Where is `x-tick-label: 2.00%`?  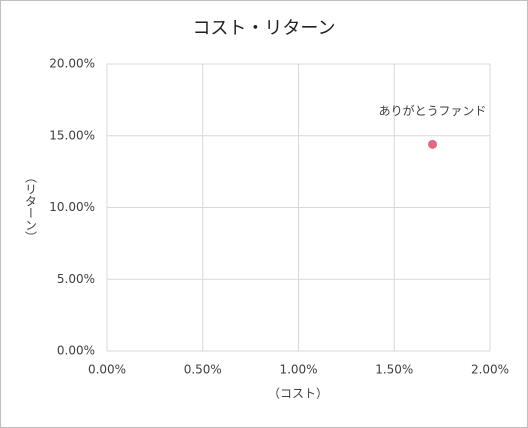
x-tick-label: 2.00% is located at coordinates (490, 370).